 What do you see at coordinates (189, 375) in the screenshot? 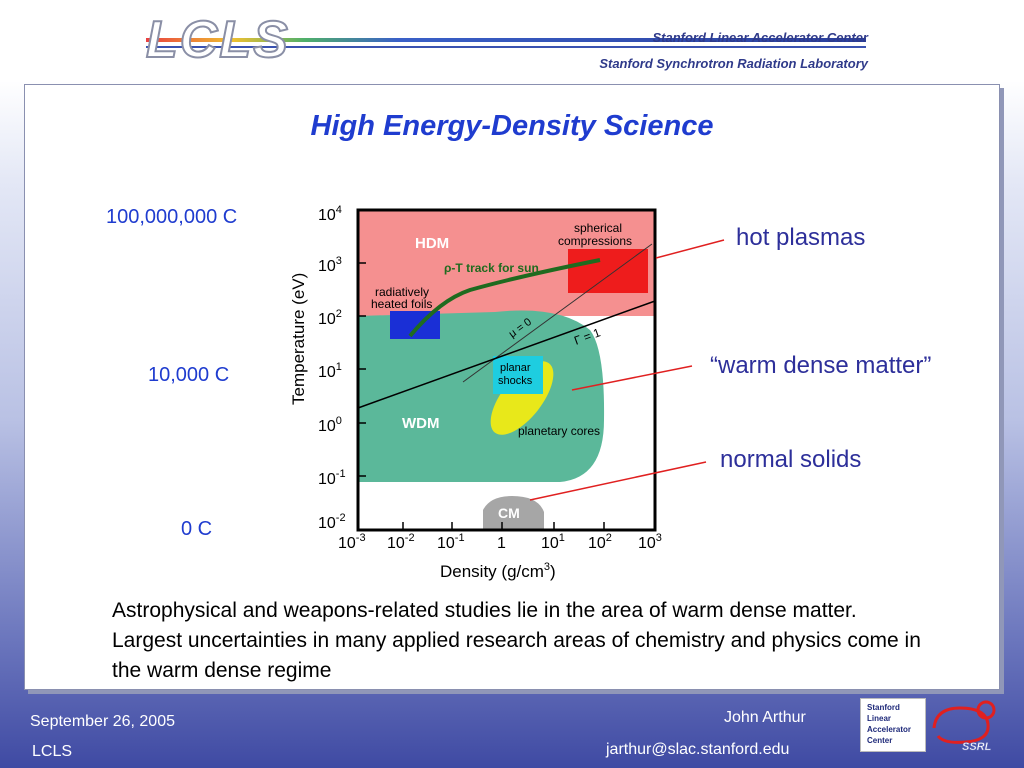
I see `temp-label-mid: 10,000 C` at bounding box center [189, 375].